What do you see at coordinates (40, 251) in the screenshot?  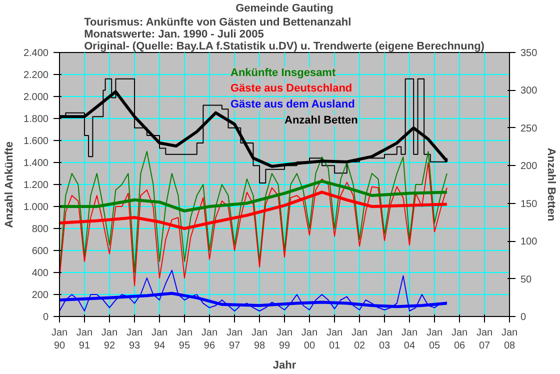 I see `y-tick-label: 600` at bounding box center [40, 251].